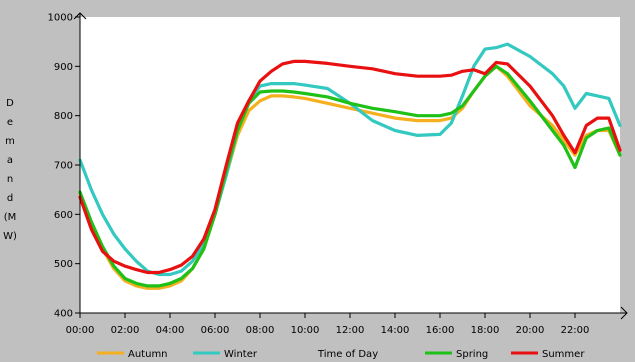 The height and width of the screenshot is (362, 635). What do you see at coordinates (148, 354) in the screenshot?
I see `legend-label-autumn: Autumn` at bounding box center [148, 354].